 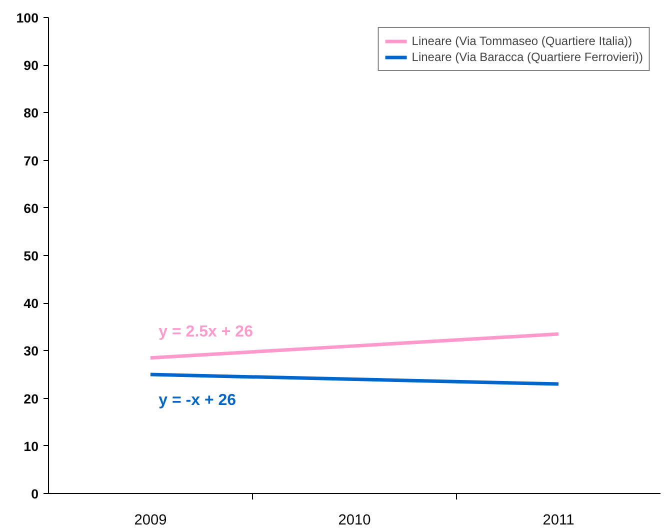 What do you see at coordinates (150, 520) in the screenshot?
I see `x-tick-label: 2009` at bounding box center [150, 520].